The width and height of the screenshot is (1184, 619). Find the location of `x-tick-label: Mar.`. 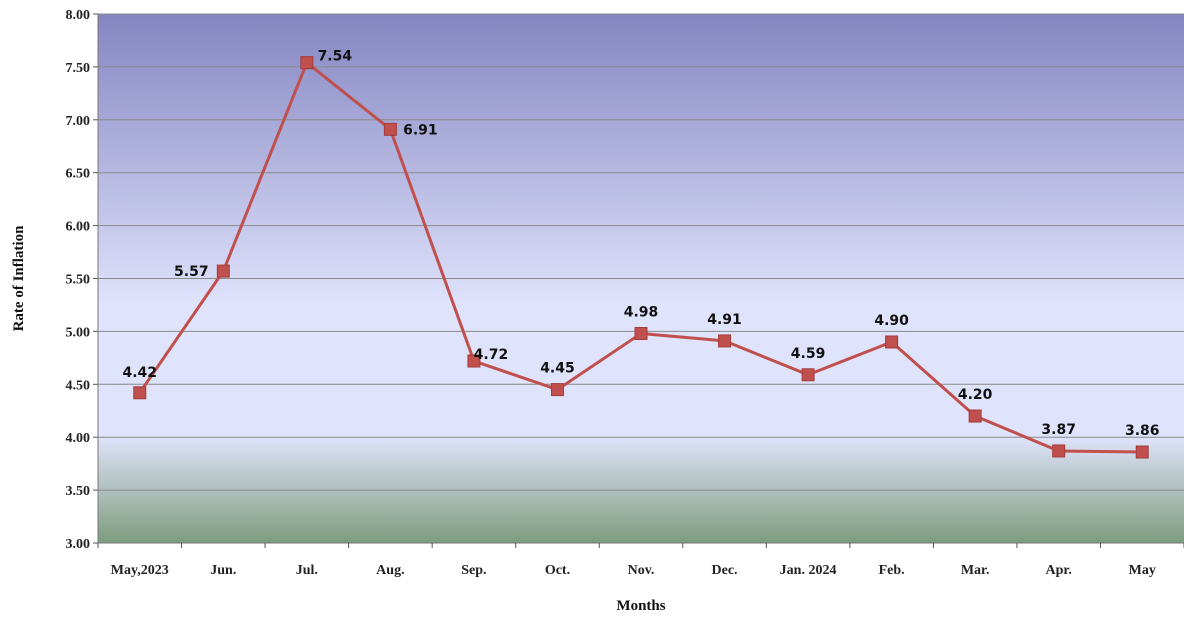

x-tick-label: Mar. is located at coordinates (975, 570).